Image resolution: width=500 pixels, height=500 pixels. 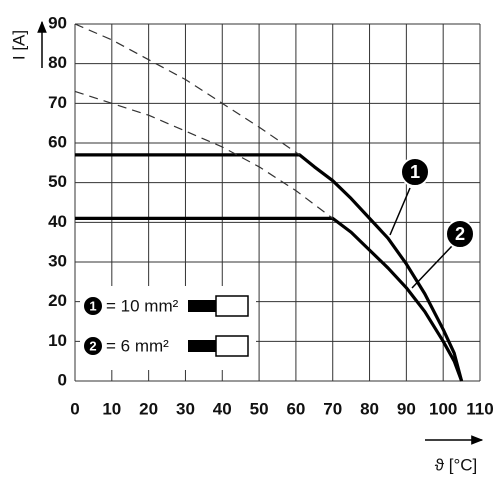 I want to click on y-tick-label: 20, so click(x=57, y=300).